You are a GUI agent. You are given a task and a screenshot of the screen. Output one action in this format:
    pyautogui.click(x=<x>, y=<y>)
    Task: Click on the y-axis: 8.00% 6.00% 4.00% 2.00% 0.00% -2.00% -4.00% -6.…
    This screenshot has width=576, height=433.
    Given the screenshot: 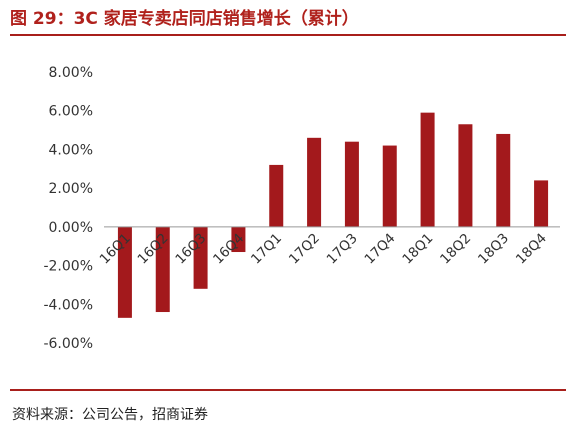 What is the action you would take?
    pyautogui.click(x=68, y=208)
    